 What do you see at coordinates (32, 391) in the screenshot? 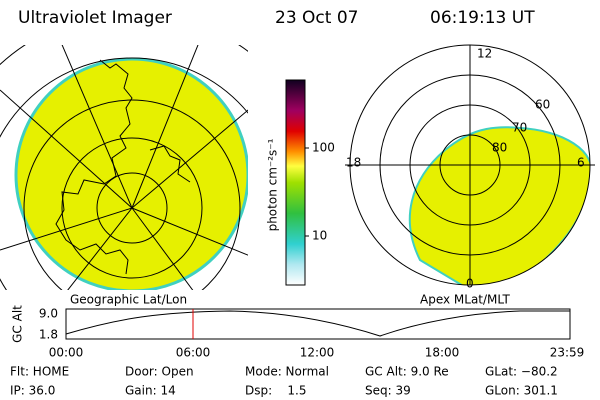
I see `info-field: IP: 36.0` at bounding box center [32, 391].